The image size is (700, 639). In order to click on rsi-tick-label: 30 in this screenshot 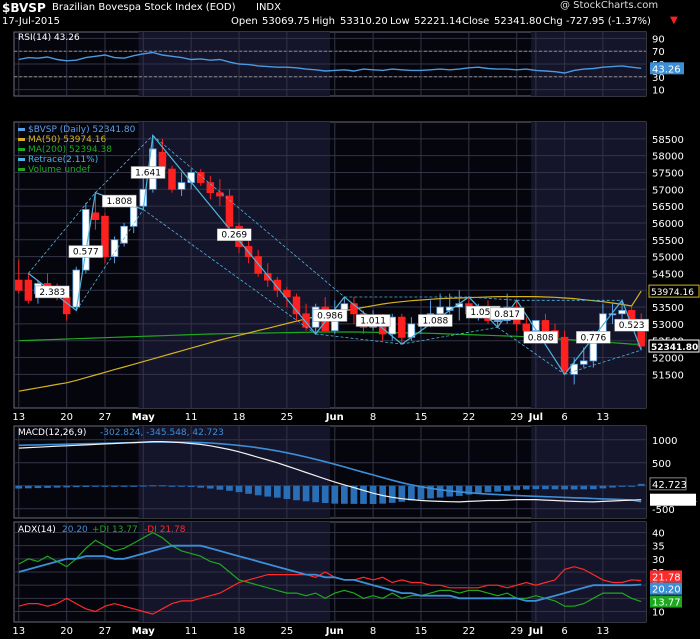, I will do `click(658, 78)`.